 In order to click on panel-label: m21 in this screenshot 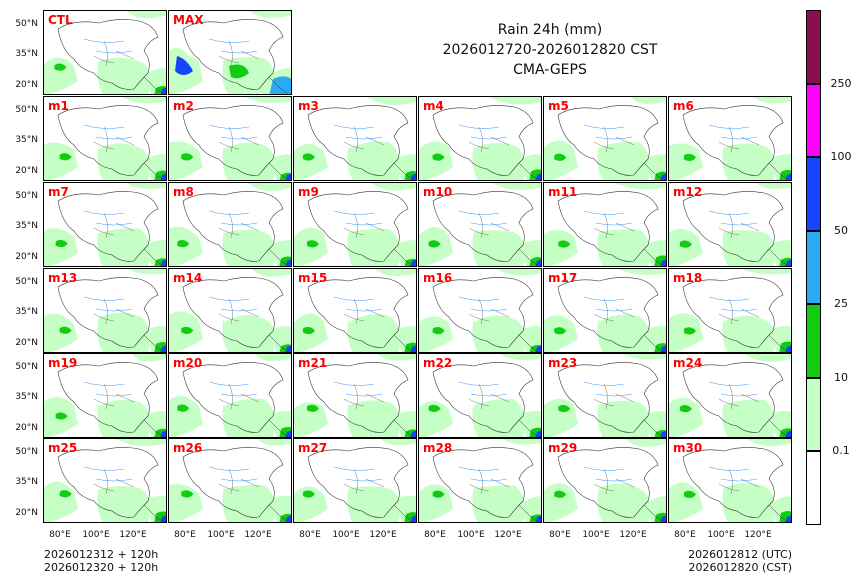, I will do `click(313, 363)`.